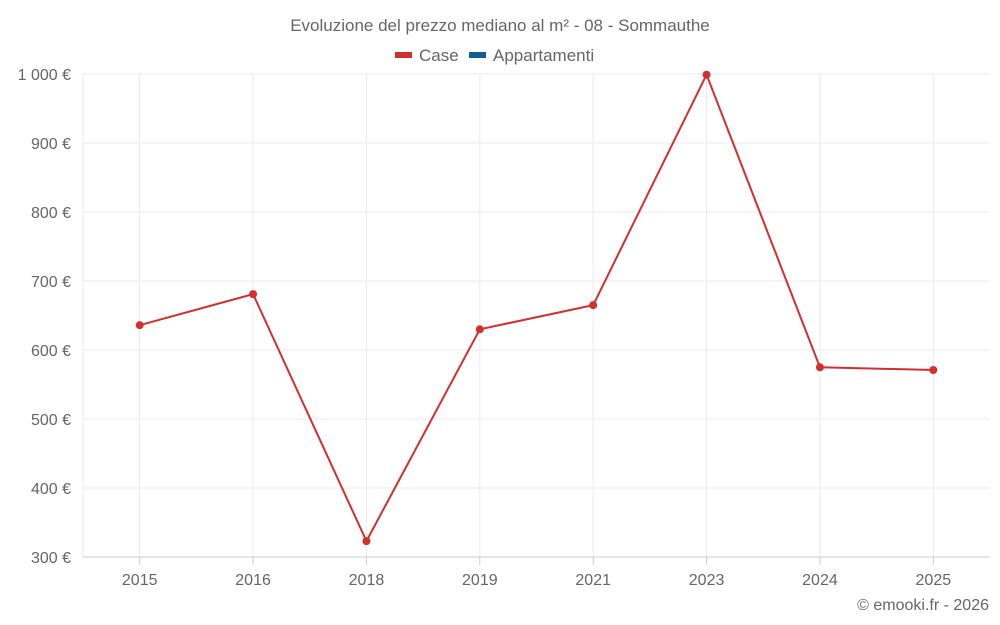 Image resolution: width=1000 pixels, height=625 pixels. I want to click on x-tick-label: 2024, so click(820, 580).